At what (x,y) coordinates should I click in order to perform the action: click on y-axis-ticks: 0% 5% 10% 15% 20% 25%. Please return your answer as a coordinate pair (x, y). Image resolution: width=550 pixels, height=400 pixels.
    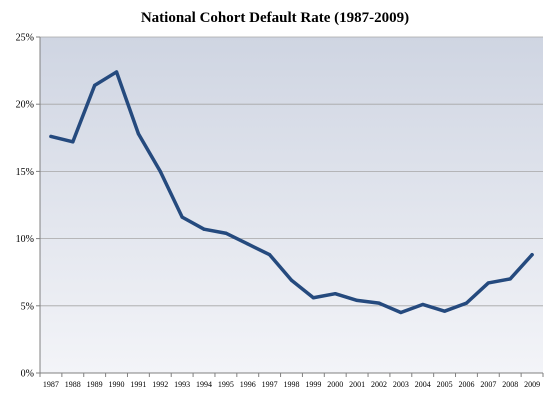
    Looking at the image, I should click on (28, 206).